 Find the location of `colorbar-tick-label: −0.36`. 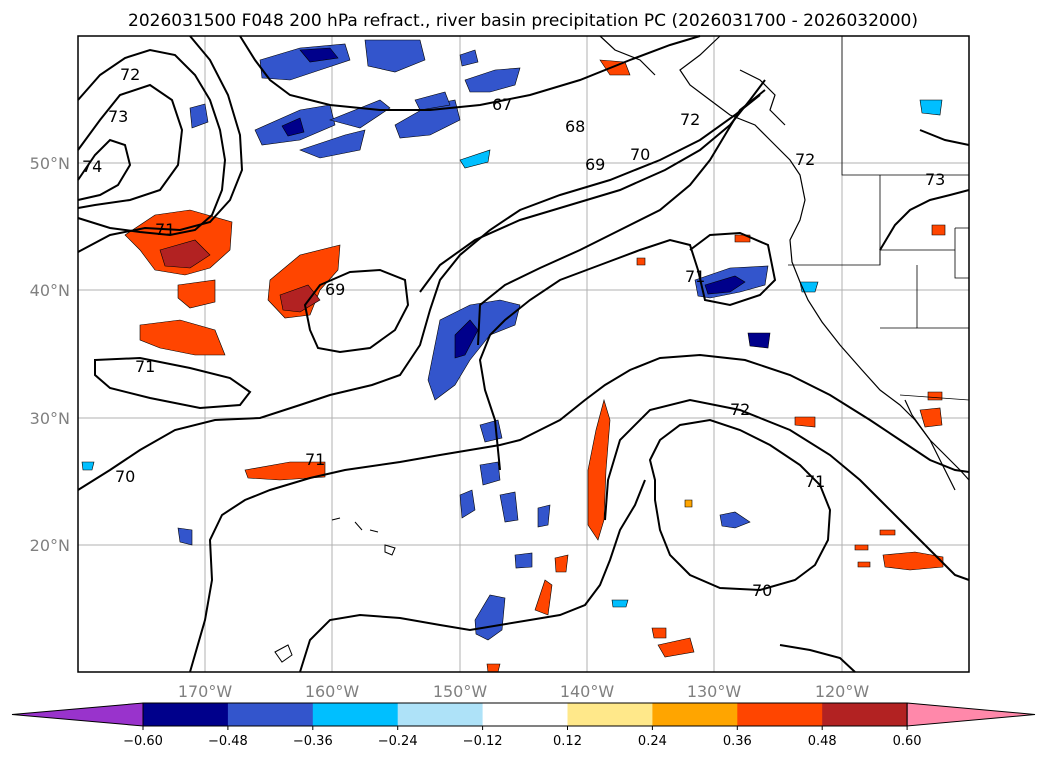

colorbar-tick-label: −0.36 is located at coordinates (313, 741).